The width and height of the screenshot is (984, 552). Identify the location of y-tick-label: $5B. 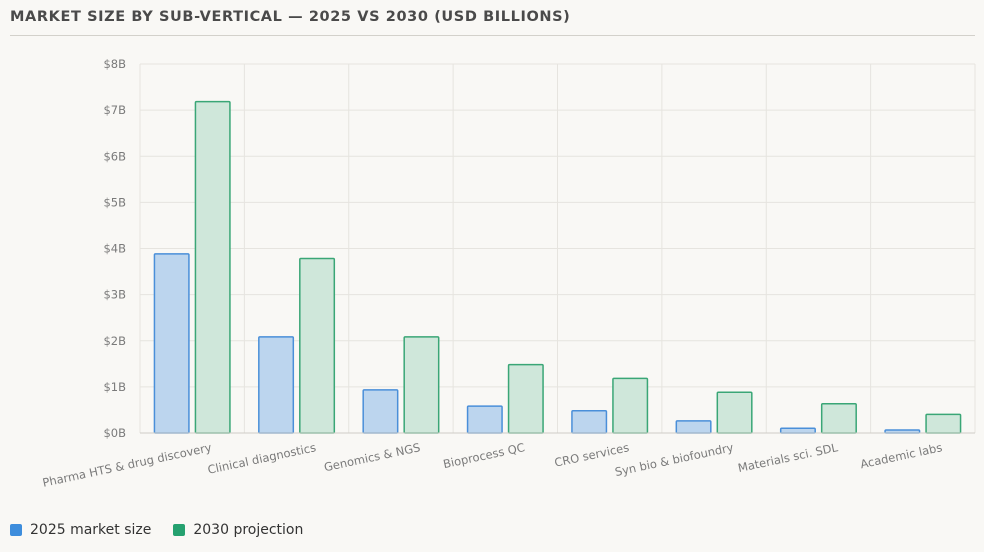
(114, 202).